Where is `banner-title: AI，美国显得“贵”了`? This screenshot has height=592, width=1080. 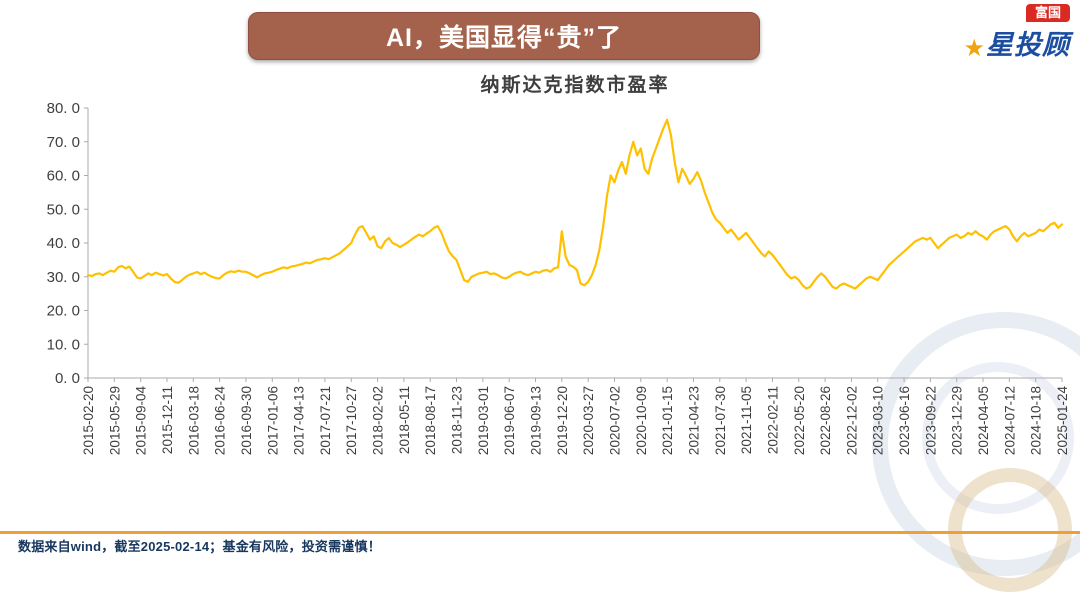
banner-title: AI，美国显得“贵”了 is located at coordinates (503, 38).